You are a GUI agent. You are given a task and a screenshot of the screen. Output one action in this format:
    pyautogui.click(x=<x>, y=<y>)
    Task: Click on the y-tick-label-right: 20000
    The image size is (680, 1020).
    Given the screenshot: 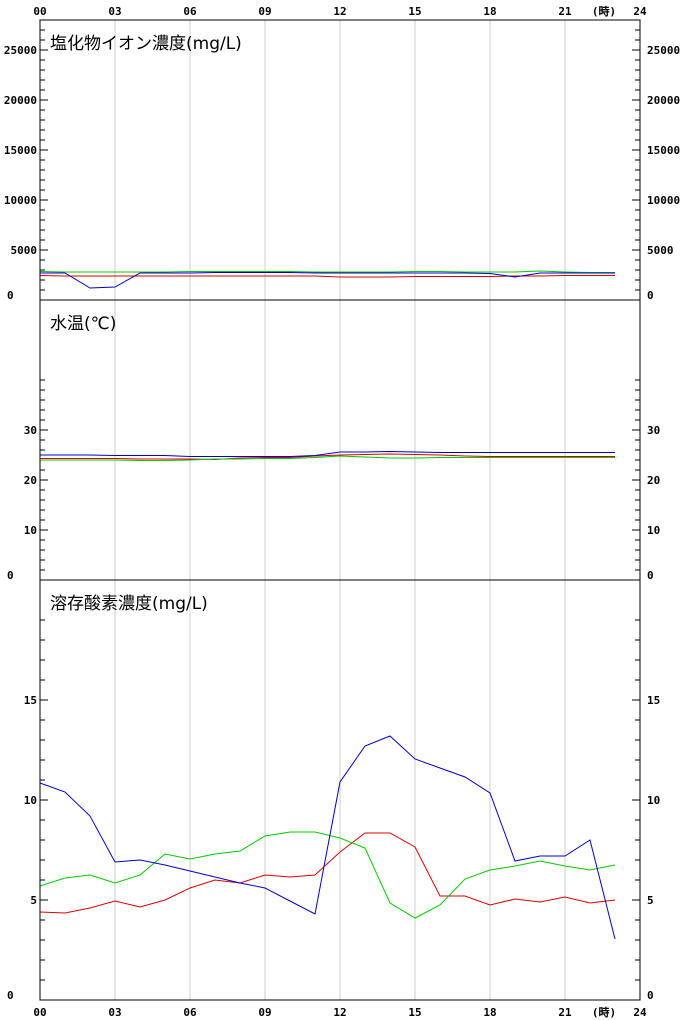 What is the action you would take?
    pyautogui.click(x=663, y=100)
    